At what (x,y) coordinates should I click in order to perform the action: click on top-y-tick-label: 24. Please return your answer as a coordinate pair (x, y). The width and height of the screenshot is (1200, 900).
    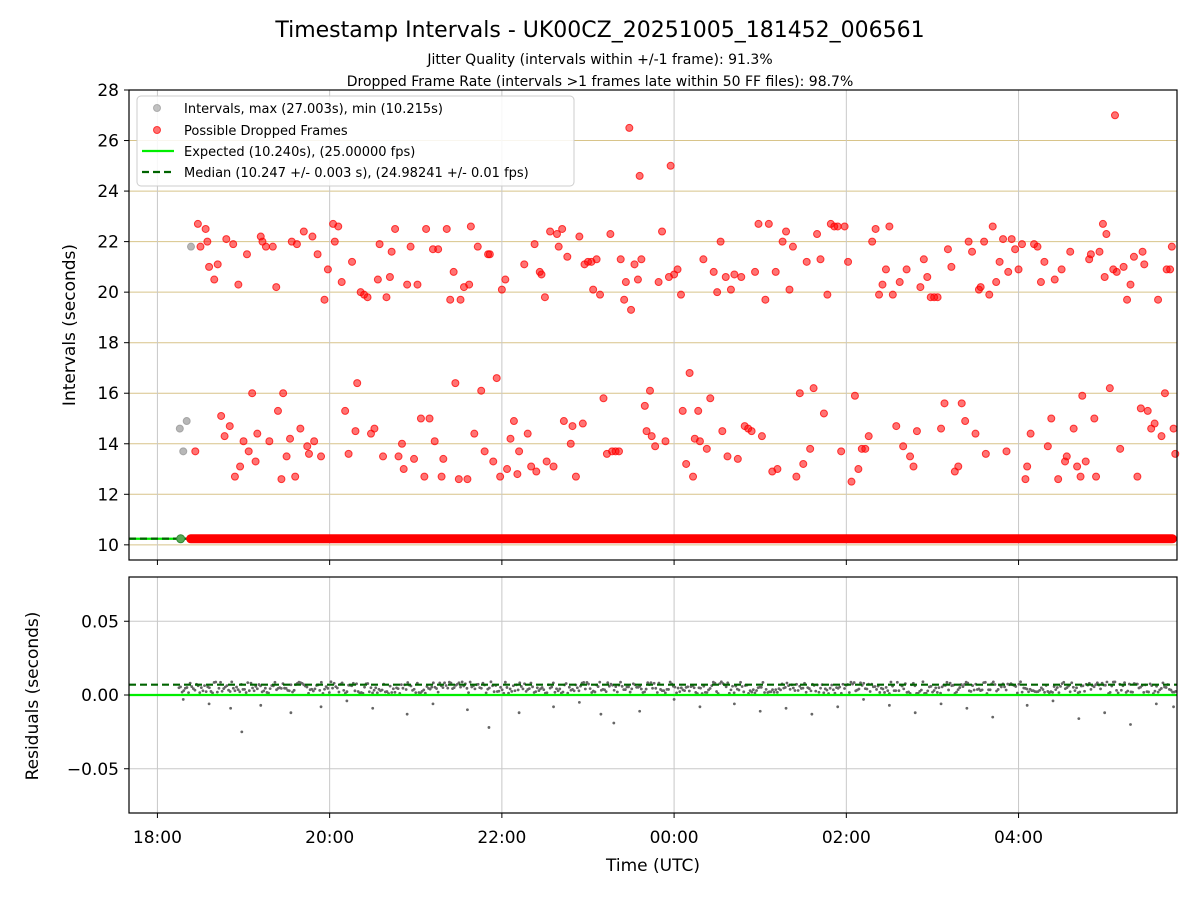
    Looking at the image, I should click on (108, 192).